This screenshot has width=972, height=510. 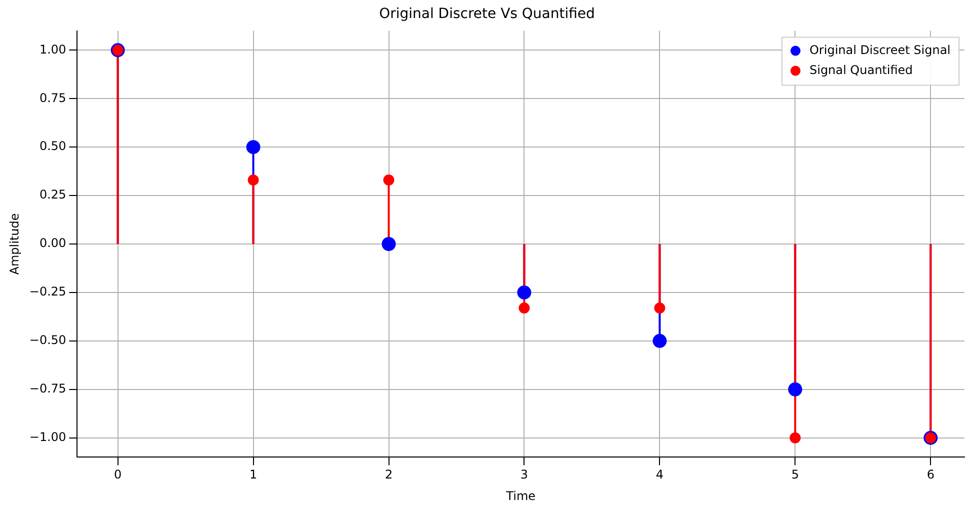 I want to click on x-tick-label: 0, so click(x=118, y=475).